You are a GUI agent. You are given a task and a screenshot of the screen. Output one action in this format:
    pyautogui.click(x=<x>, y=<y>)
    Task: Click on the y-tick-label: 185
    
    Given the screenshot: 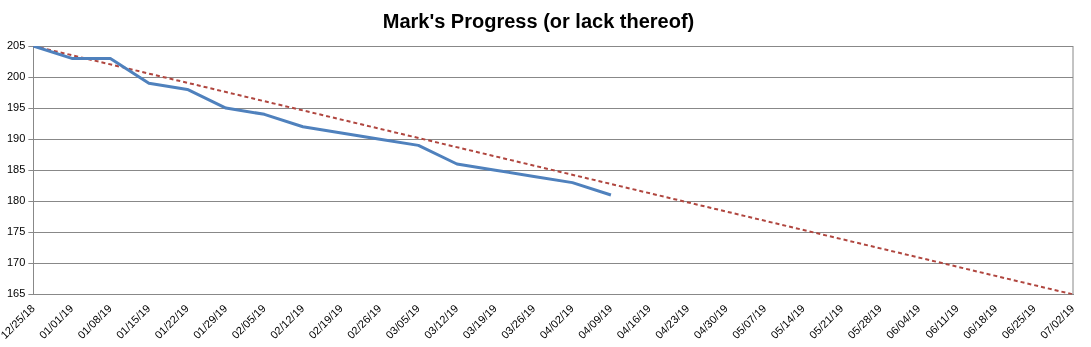 What is the action you would take?
    pyautogui.click(x=16, y=169)
    